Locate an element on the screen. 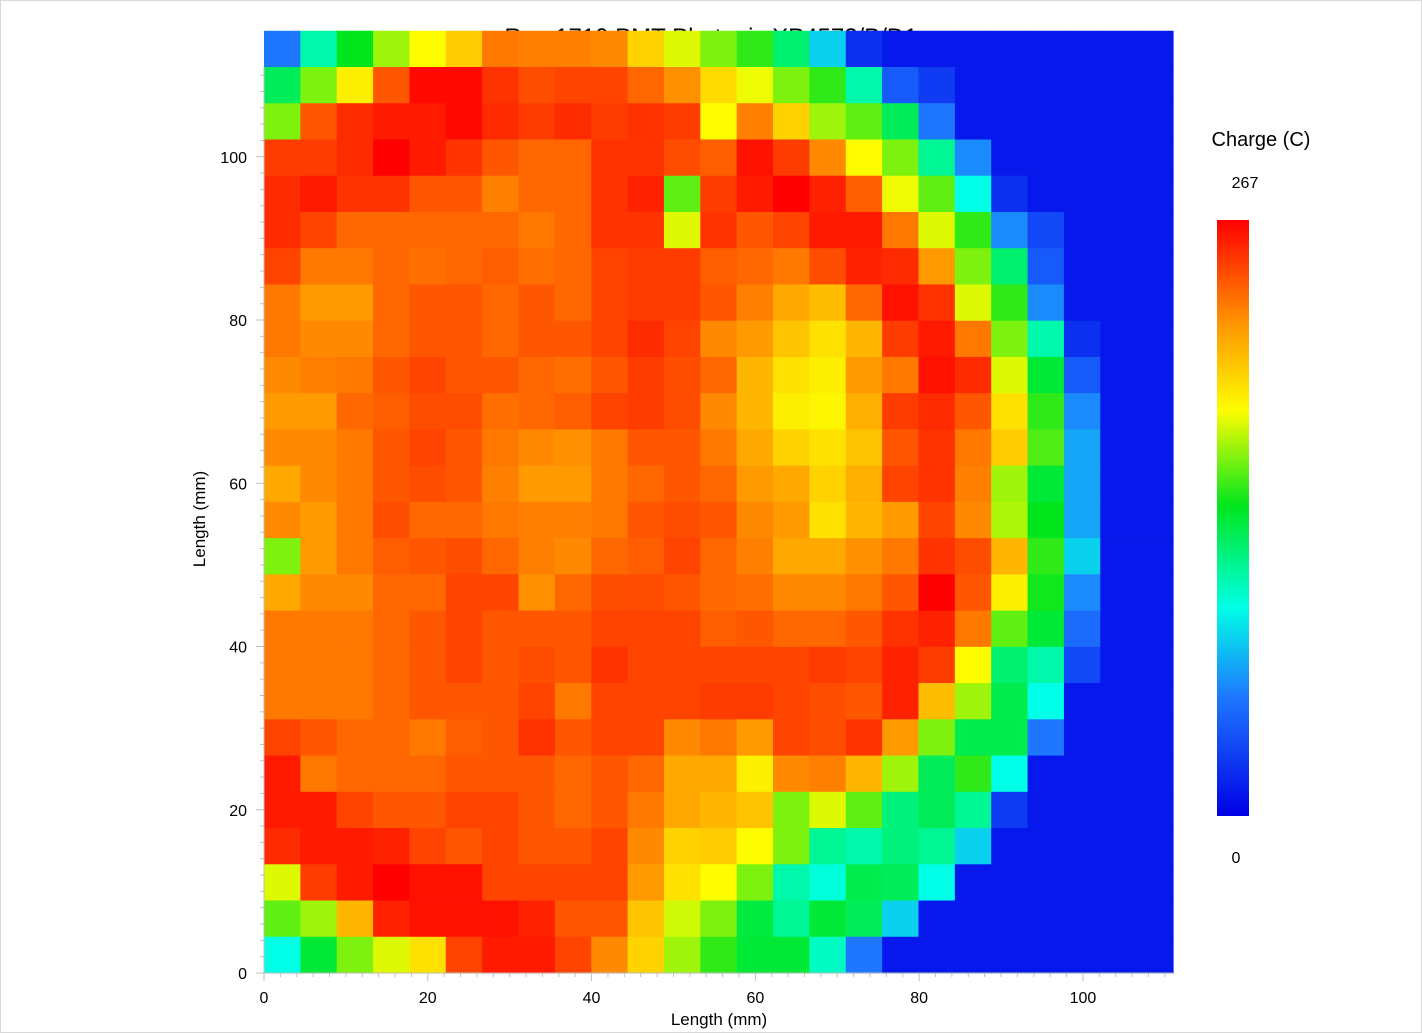 This screenshot has height=1033, width=1422. x-axis-label: Length (mm) is located at coordinates (719, 1019).